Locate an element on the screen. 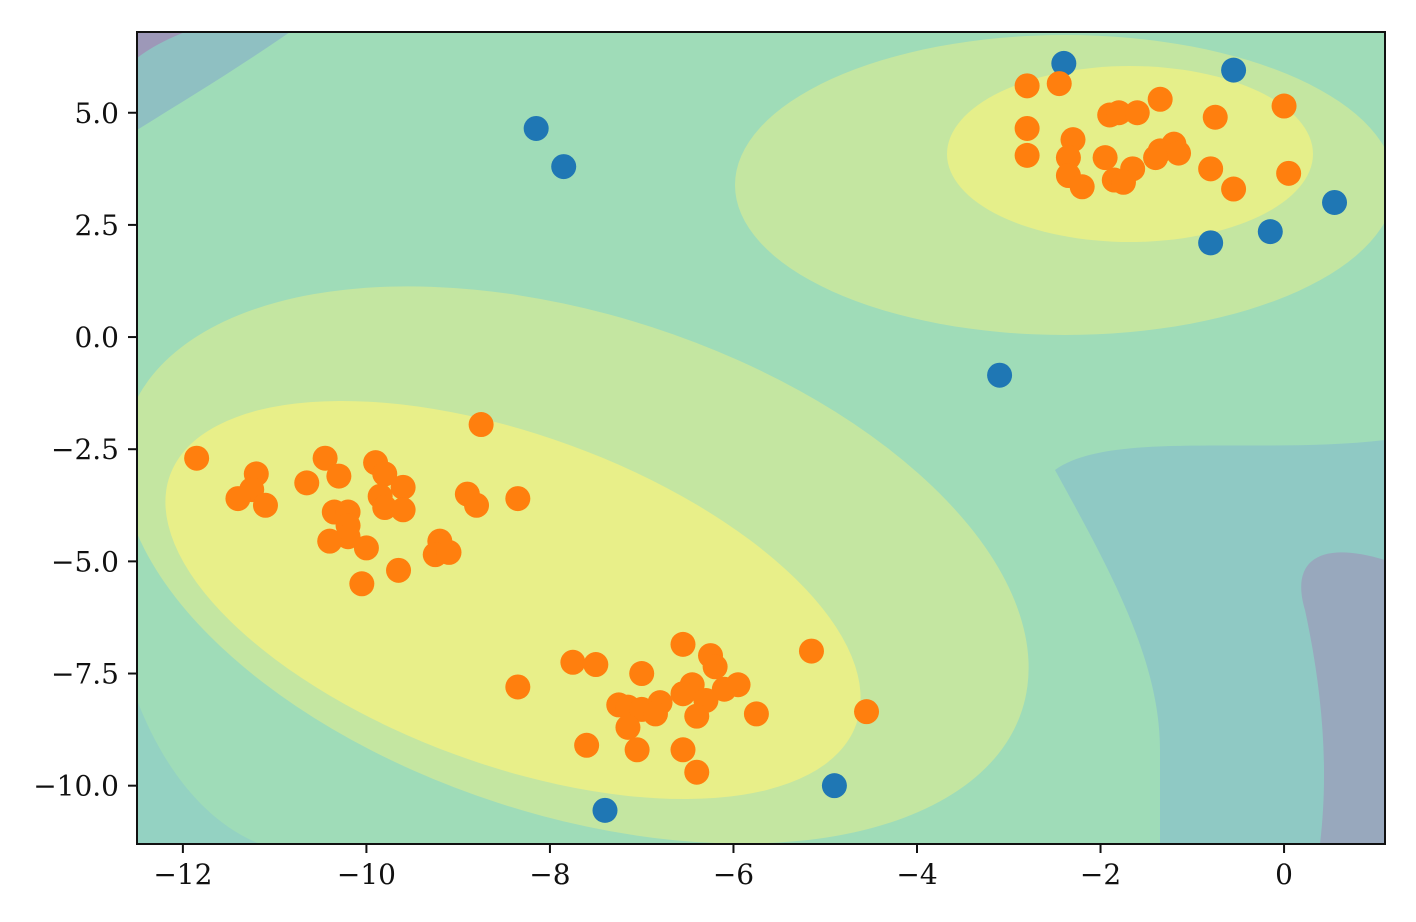 The height and width of the screenshot is (922, 1416). x-tick-label: −10 is located at coordinates (366, 874).